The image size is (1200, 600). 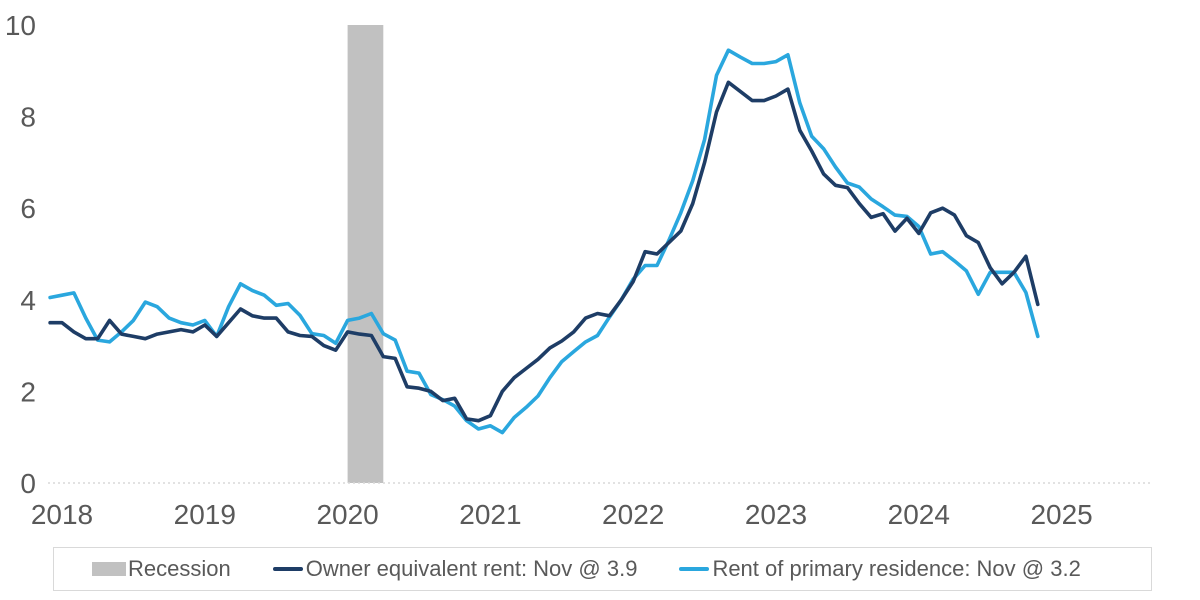 I want to click on y-axis-label: 8, so click(x=28, y=117).